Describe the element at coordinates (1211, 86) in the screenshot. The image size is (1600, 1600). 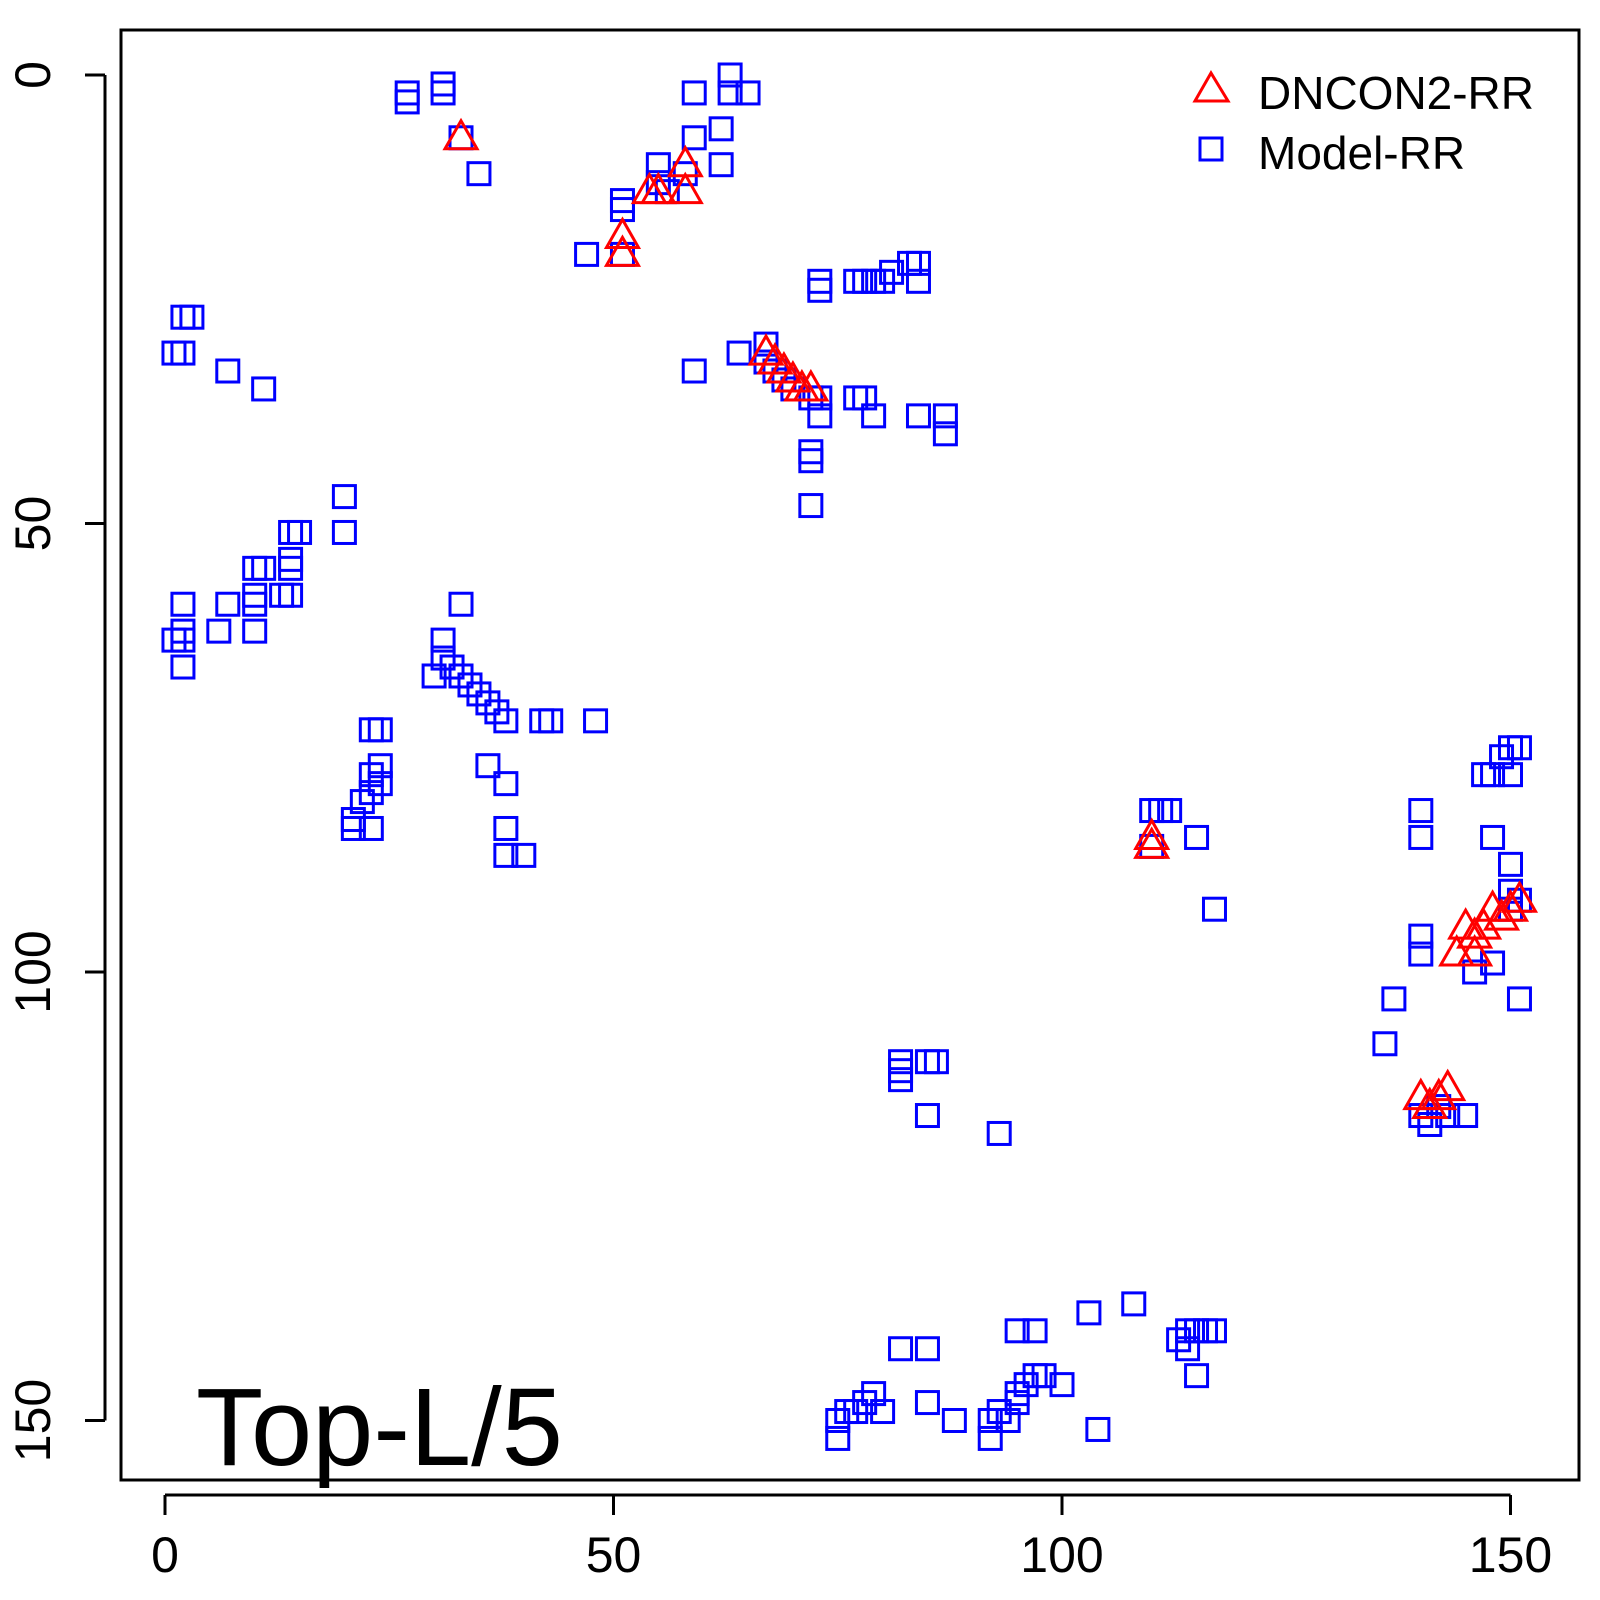
I see `legend-triangle-marker` at that location.